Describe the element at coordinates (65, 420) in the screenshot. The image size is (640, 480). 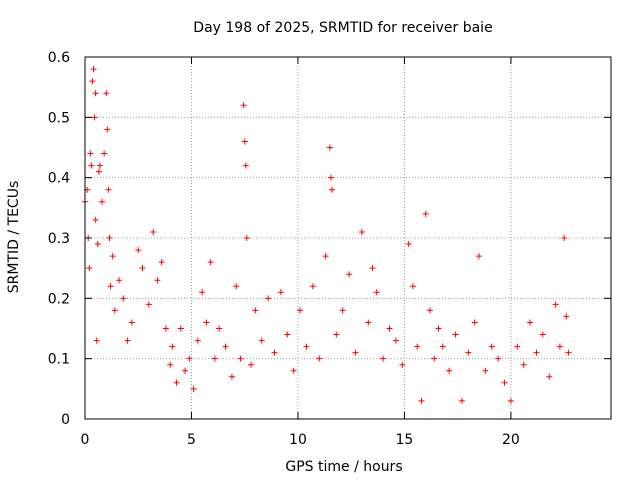
I see `y-tick-label: 0` at that location.